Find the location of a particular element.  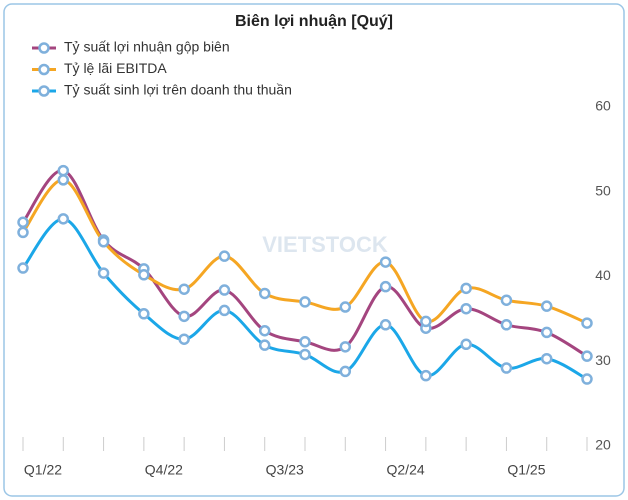

x-tick-label: Q1/22 is located at coordinates (43, 470).